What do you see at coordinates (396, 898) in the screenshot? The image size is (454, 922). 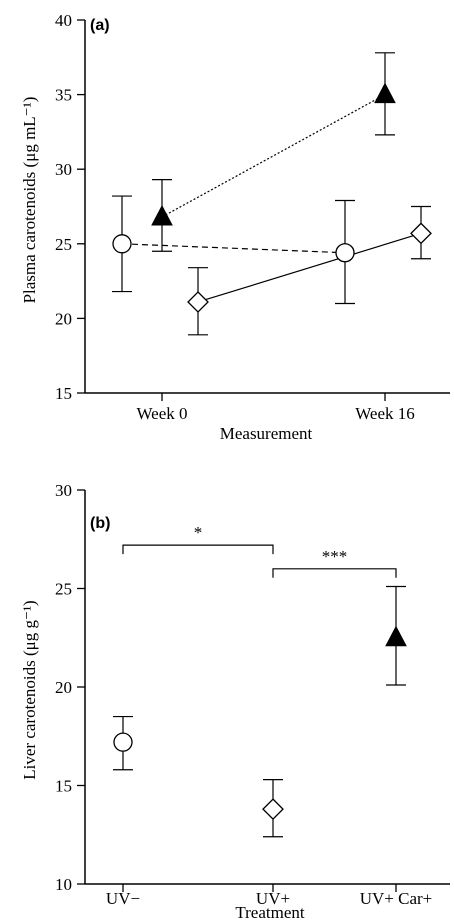 I see `panel-b-x-tick-label: UV+ Car+` at bounding box center [396, 898].